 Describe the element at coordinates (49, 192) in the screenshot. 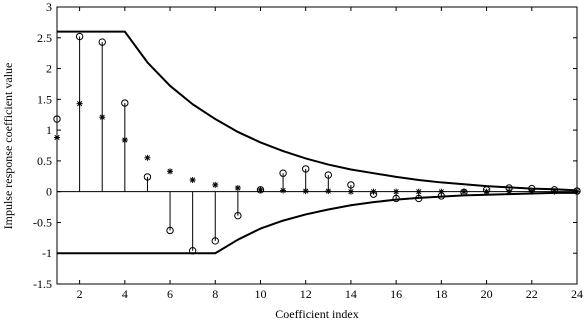

I see `y-tick-label: 0` at that location.